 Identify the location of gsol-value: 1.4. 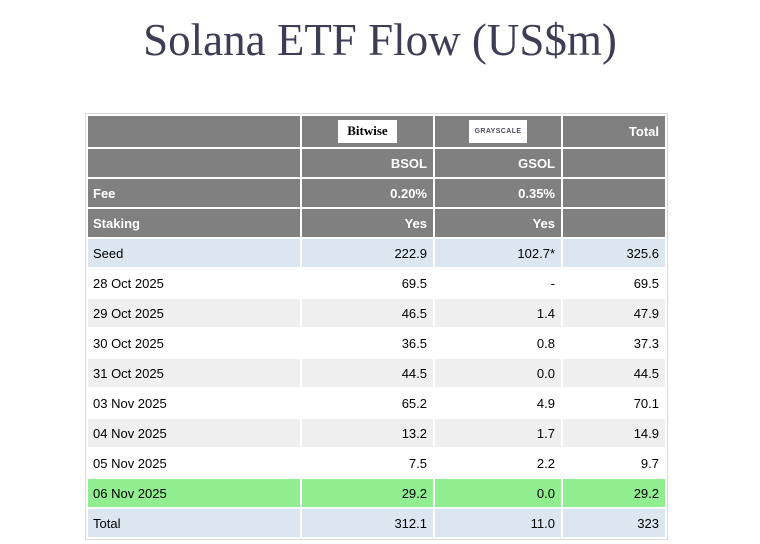
(498, 313).